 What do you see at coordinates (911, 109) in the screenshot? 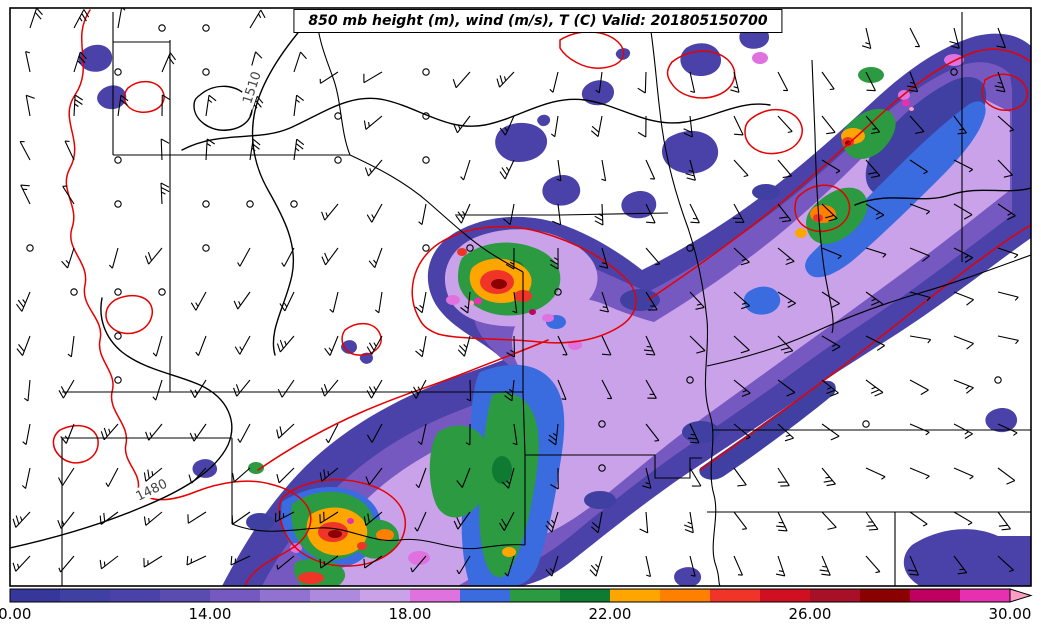
I see `temp-fill-pink-core` at bounding box center [911, 109].